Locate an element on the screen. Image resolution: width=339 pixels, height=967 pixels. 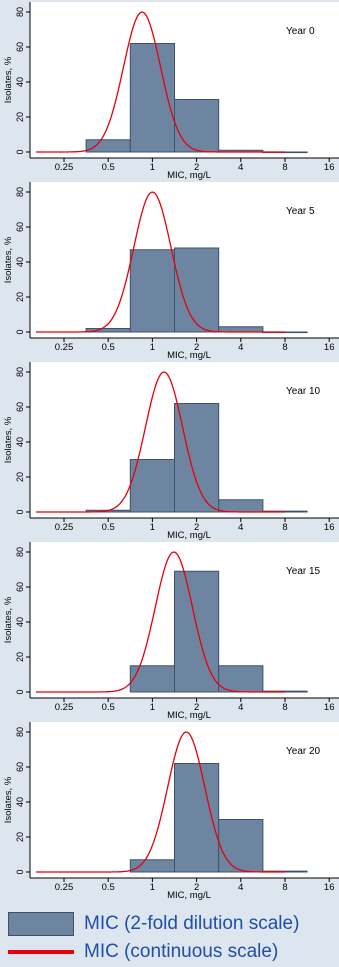
legend-label-bars: MIC (2-fold dilution scale) is located at coordinates (192, 923).